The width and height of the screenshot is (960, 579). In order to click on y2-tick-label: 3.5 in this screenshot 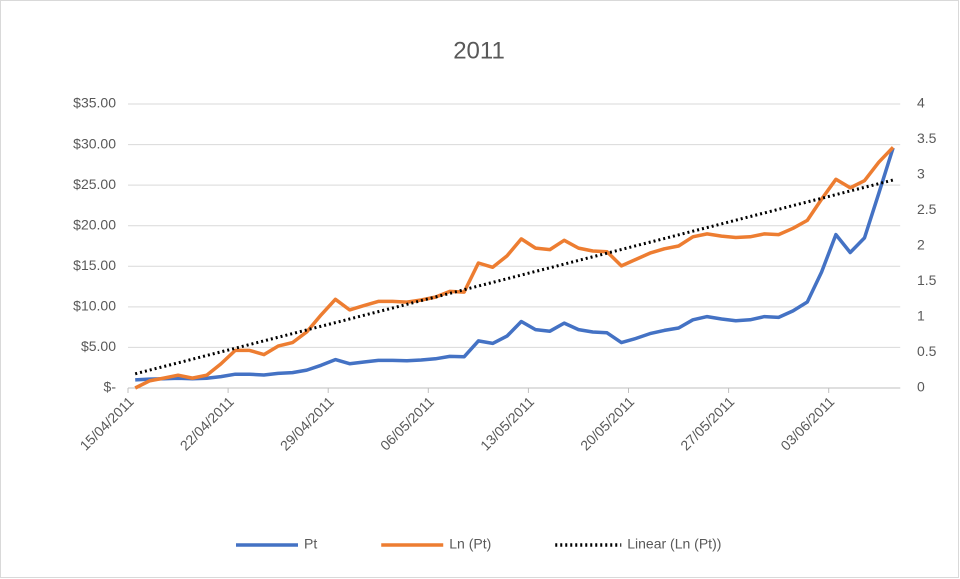, I will do `click(927, 138)`.